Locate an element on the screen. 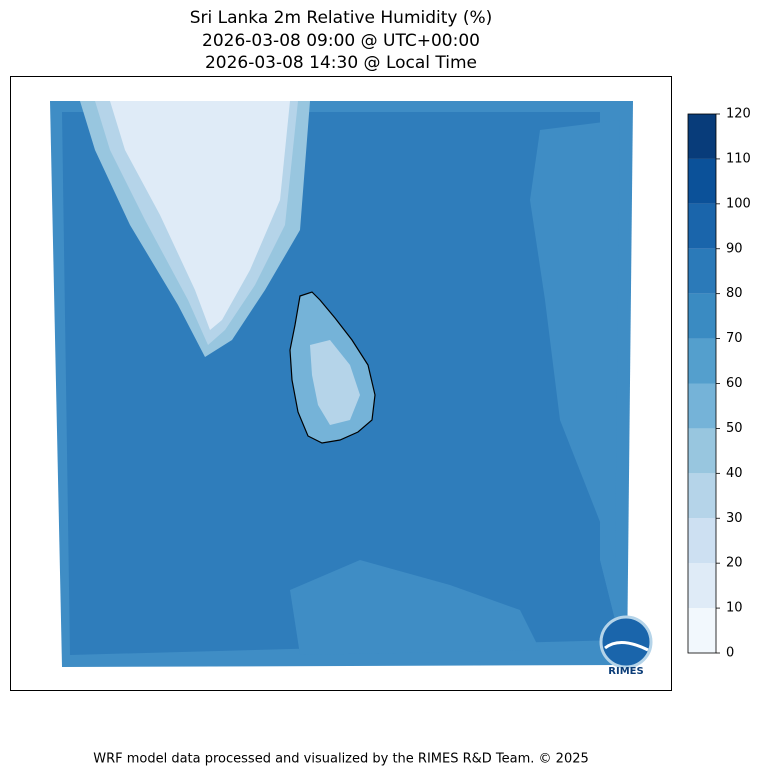 The image size is (760, 776). colorbar-tick-label: 120 is located at coordinates (738, 114).